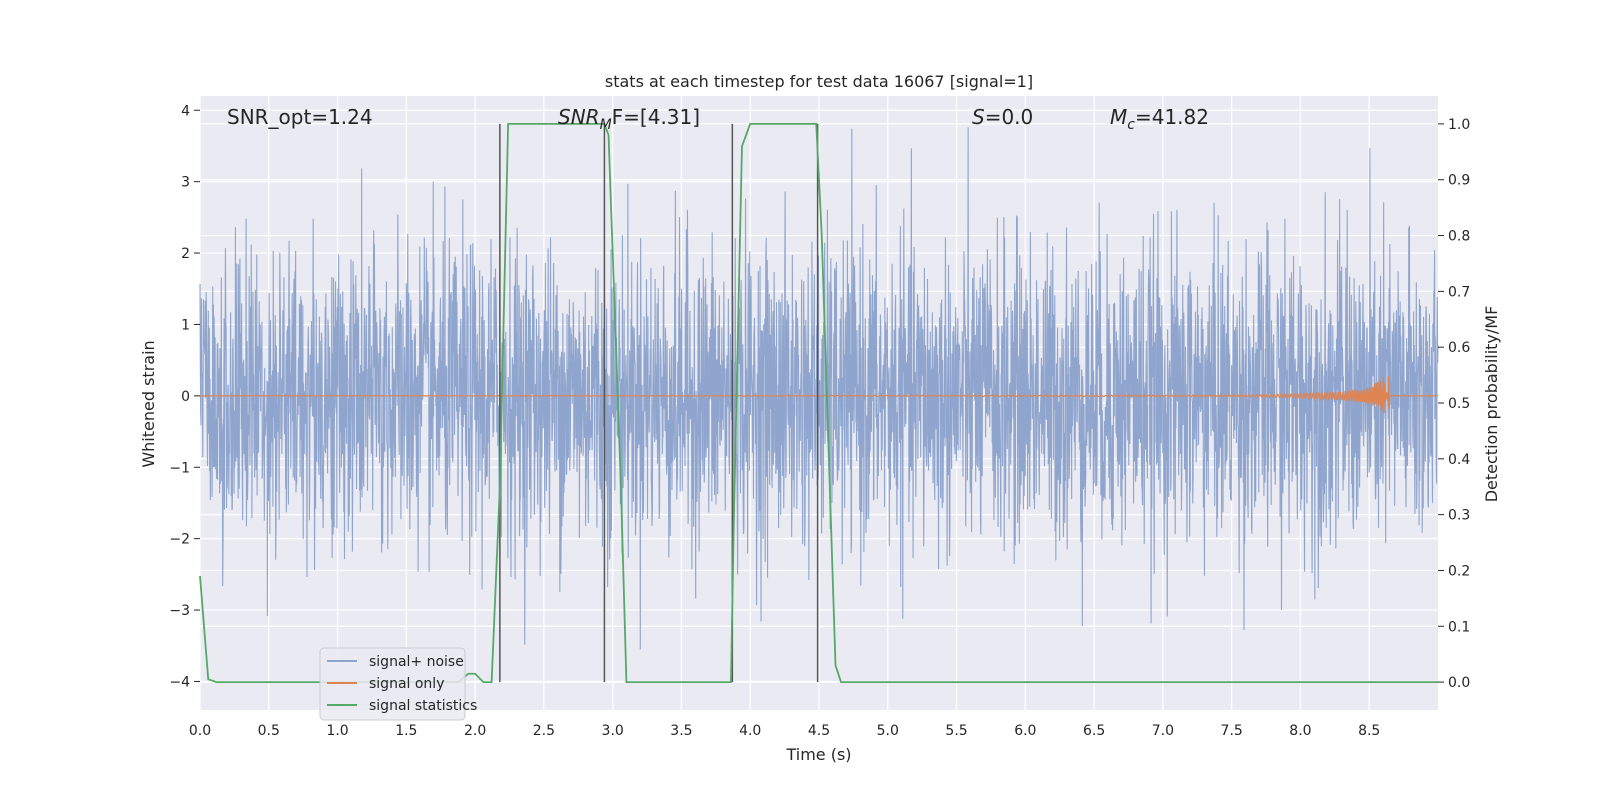  Describe the element at coordinates (1459, 516) in the screenshot. I see `y2-tick-label: 0.3` at that location.